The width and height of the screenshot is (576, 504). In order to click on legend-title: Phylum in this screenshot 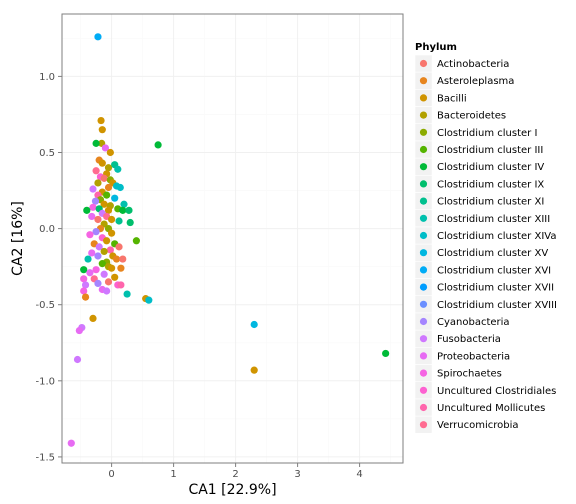, I will do `click(436, 47)`.